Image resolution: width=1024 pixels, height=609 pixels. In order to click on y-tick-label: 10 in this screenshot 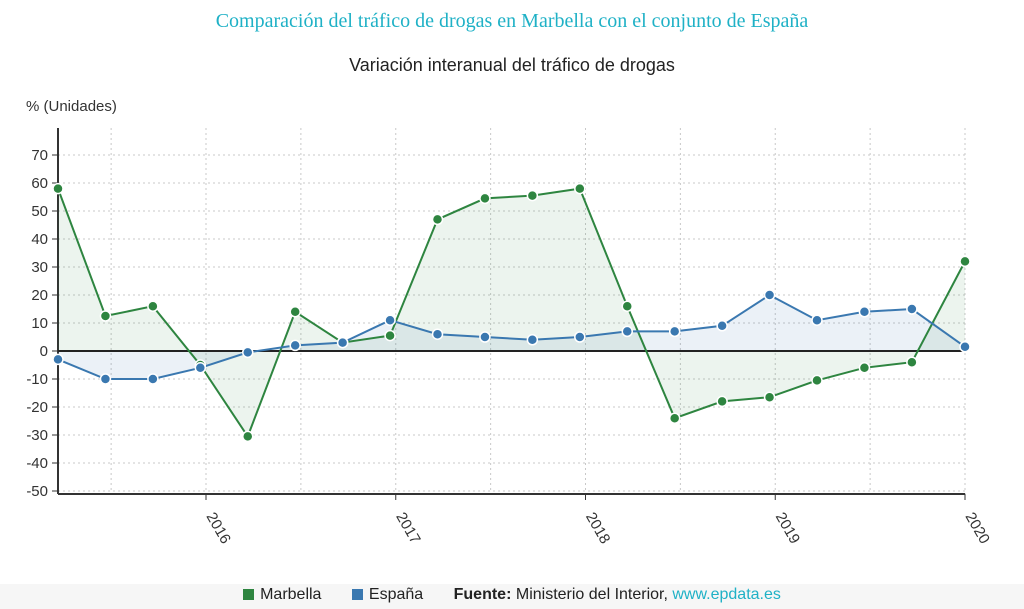, I will do `click(39, 323)`.